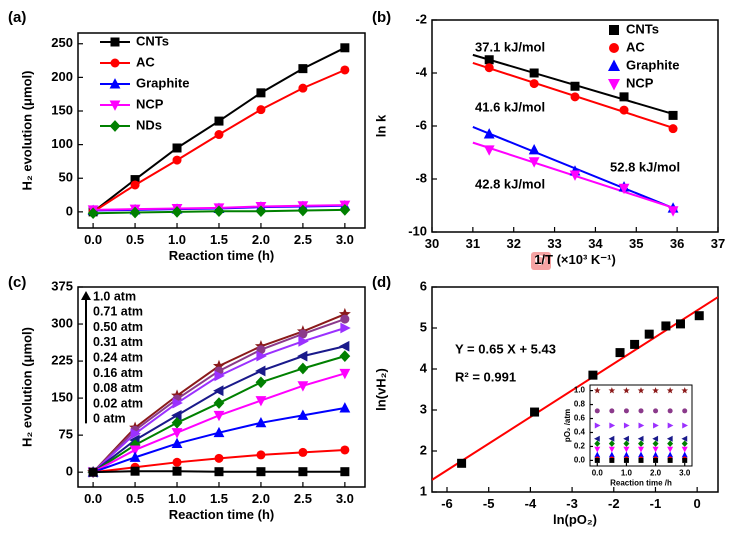 This screenshot has height=547, width=743. What do you see at coordinates (62, 322) in the screenshot?
I see `y-tick-label: 300` at bounding box center [62, 322].